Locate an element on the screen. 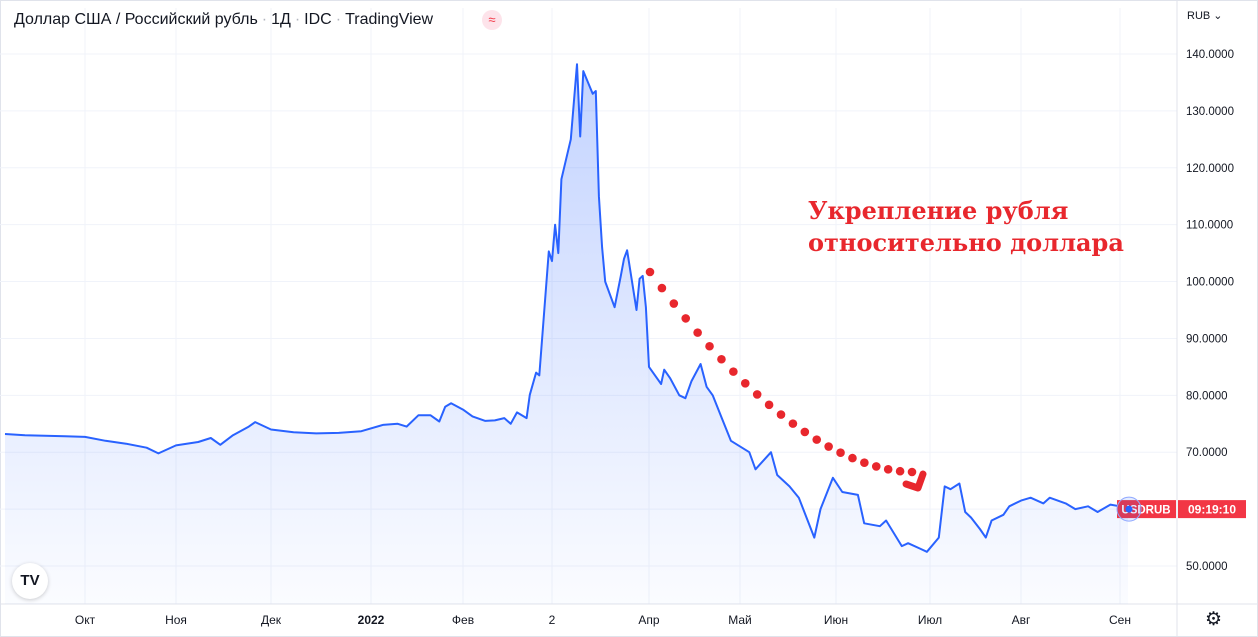 The width and height of the screenshot is (1258, 637). y-tick-label: 80.0000 is located at coordinates (1207, 396).